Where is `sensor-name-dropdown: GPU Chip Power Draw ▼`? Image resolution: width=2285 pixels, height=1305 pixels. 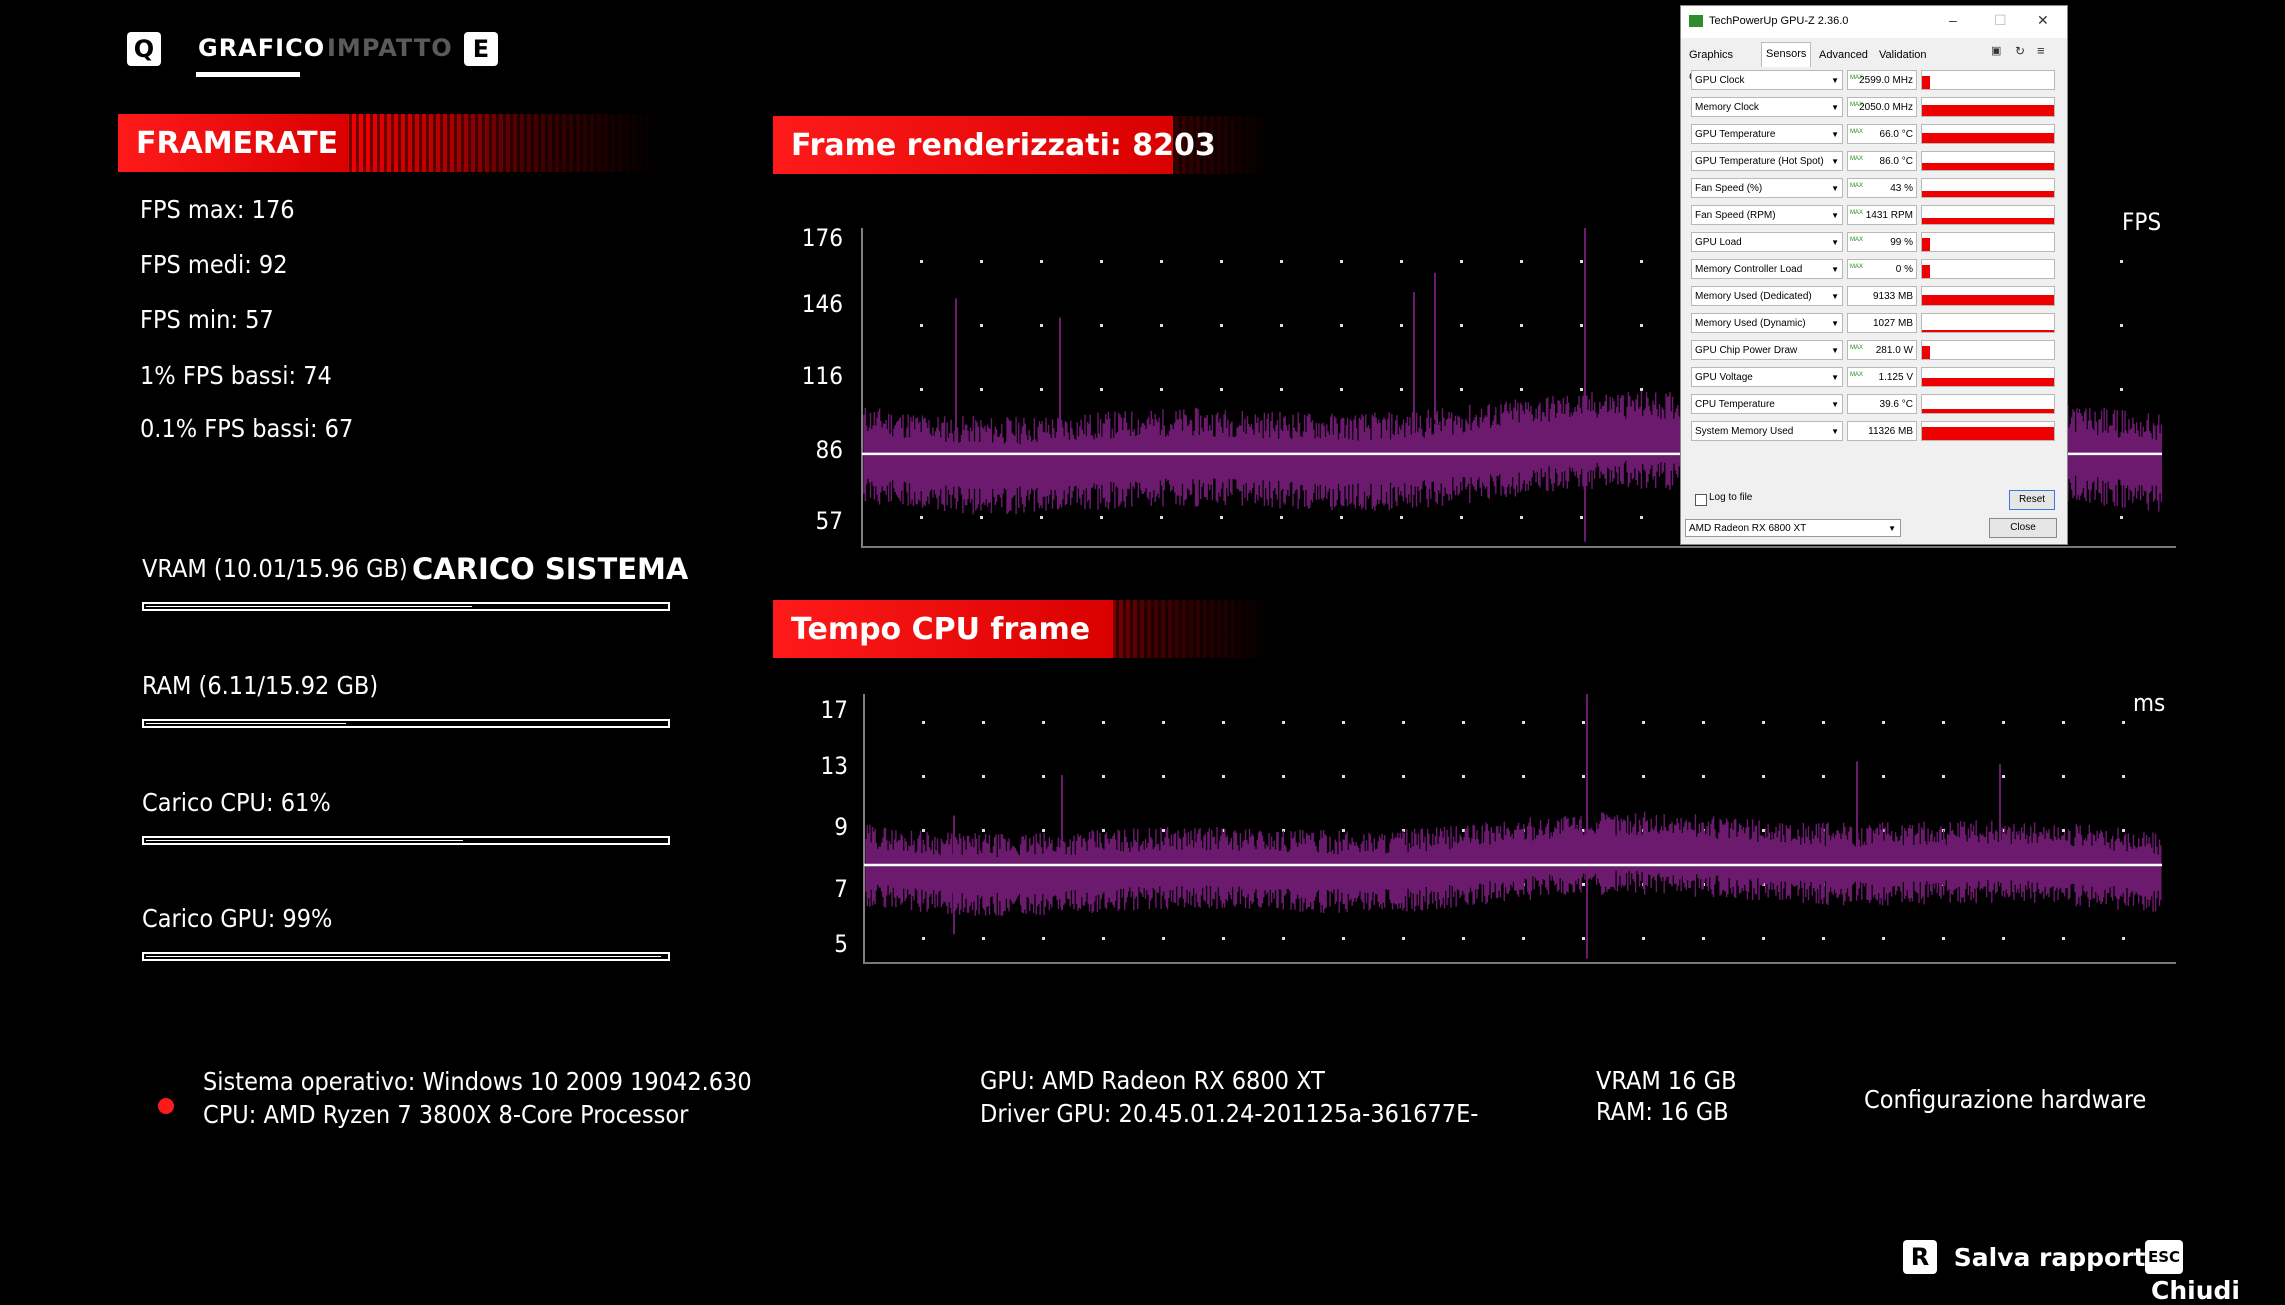 sensor-name-dropdown: GPU Chip Power Draw ▼ is located at coordinates (1767, 350).